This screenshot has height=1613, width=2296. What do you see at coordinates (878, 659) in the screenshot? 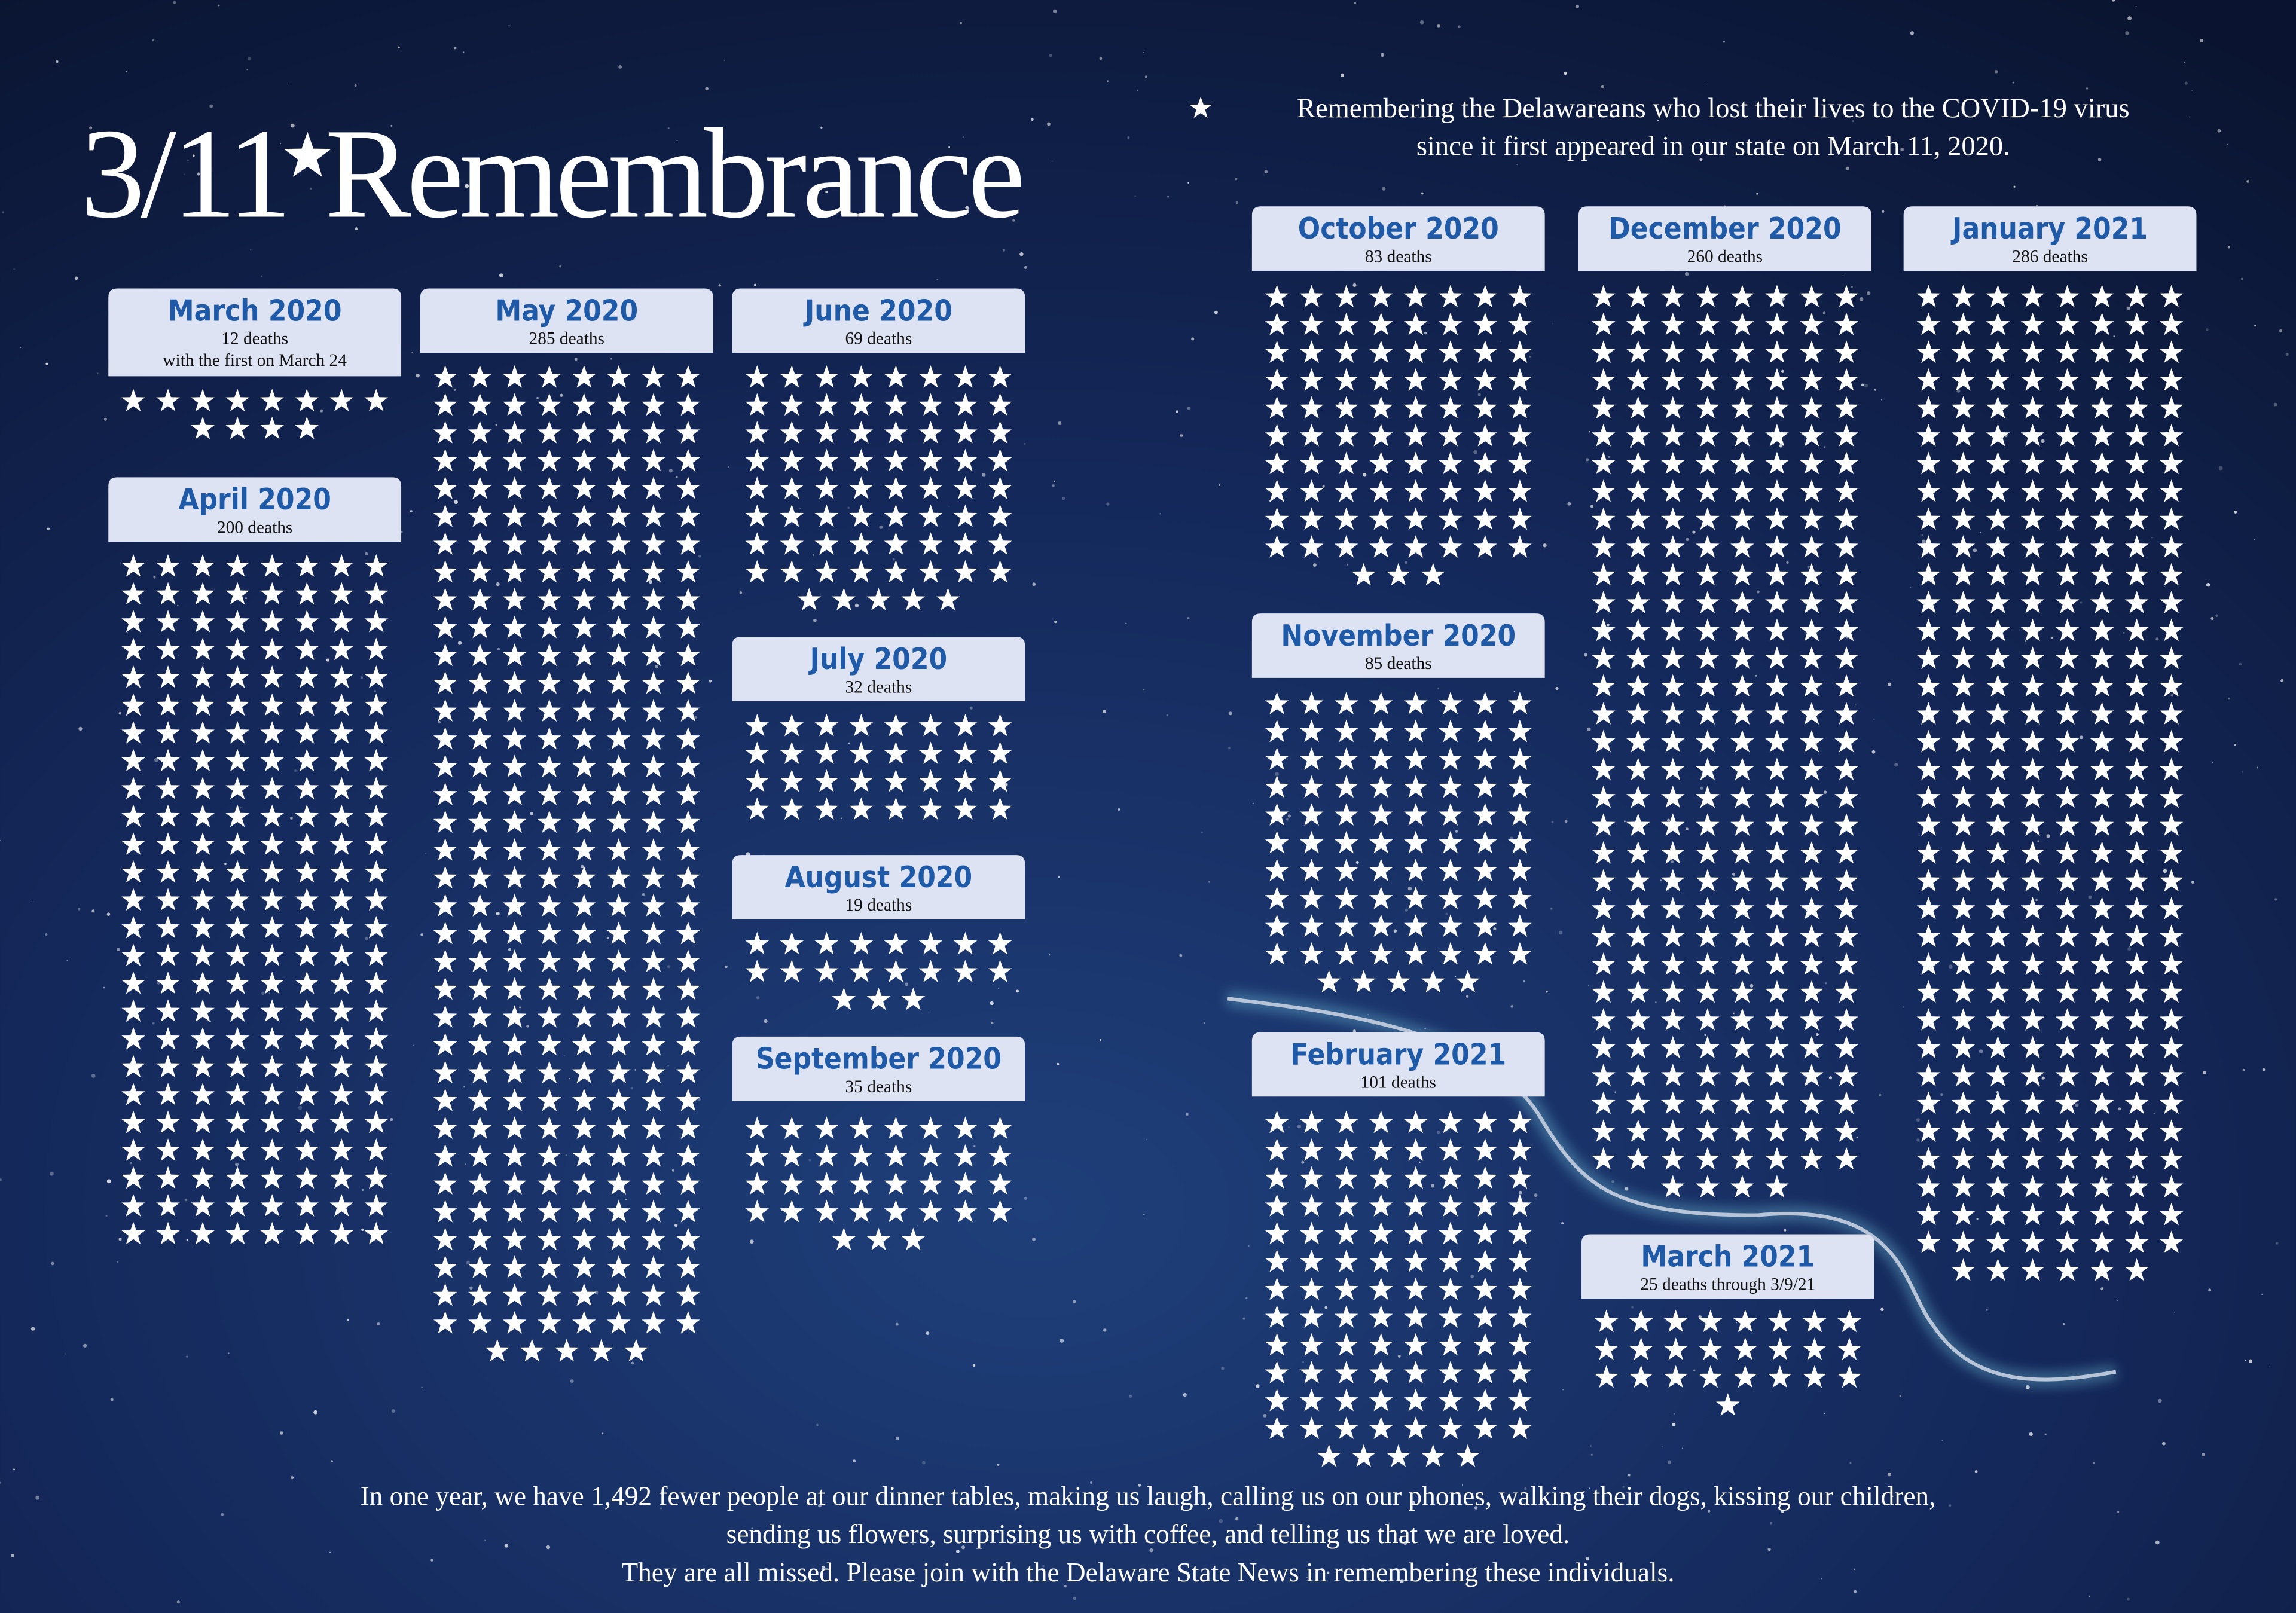
I see `month-title: July 2020` at bounding box center [878, 659].